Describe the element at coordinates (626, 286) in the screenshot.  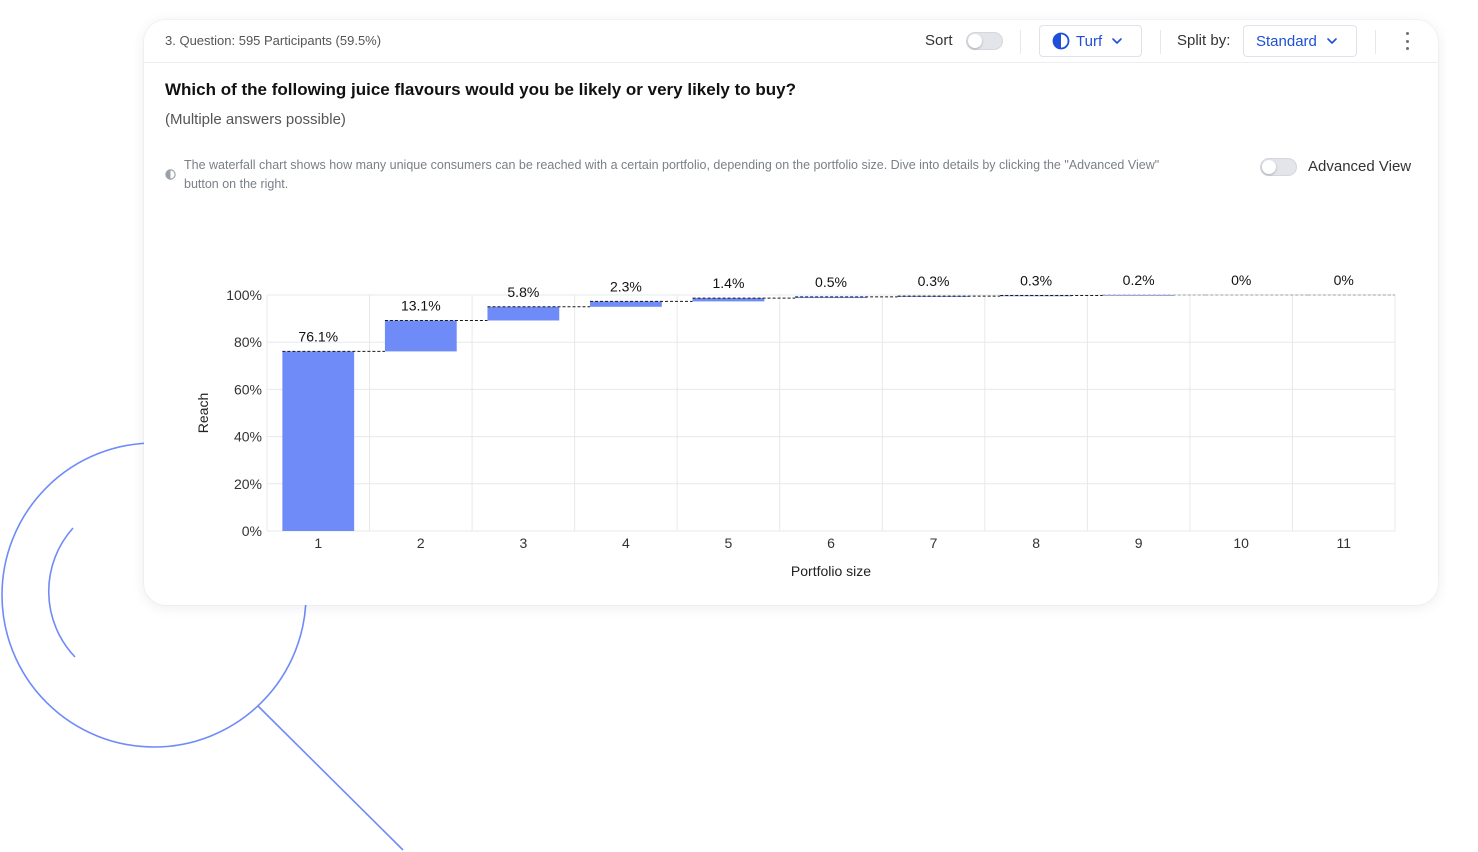
I see `bar-data-label: 2.3%` at that location.